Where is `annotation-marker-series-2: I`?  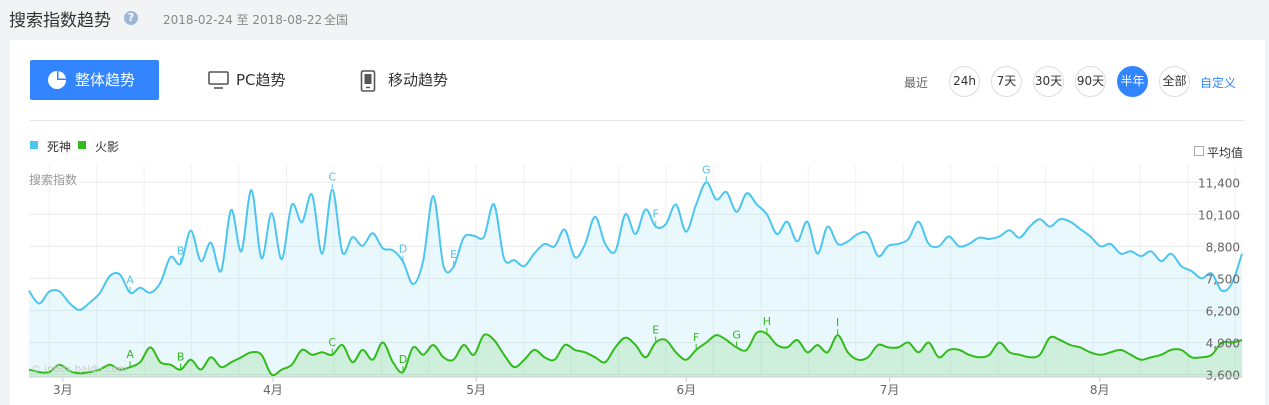
annotation-marker-series-2: I is located at coordinates (837, 322).